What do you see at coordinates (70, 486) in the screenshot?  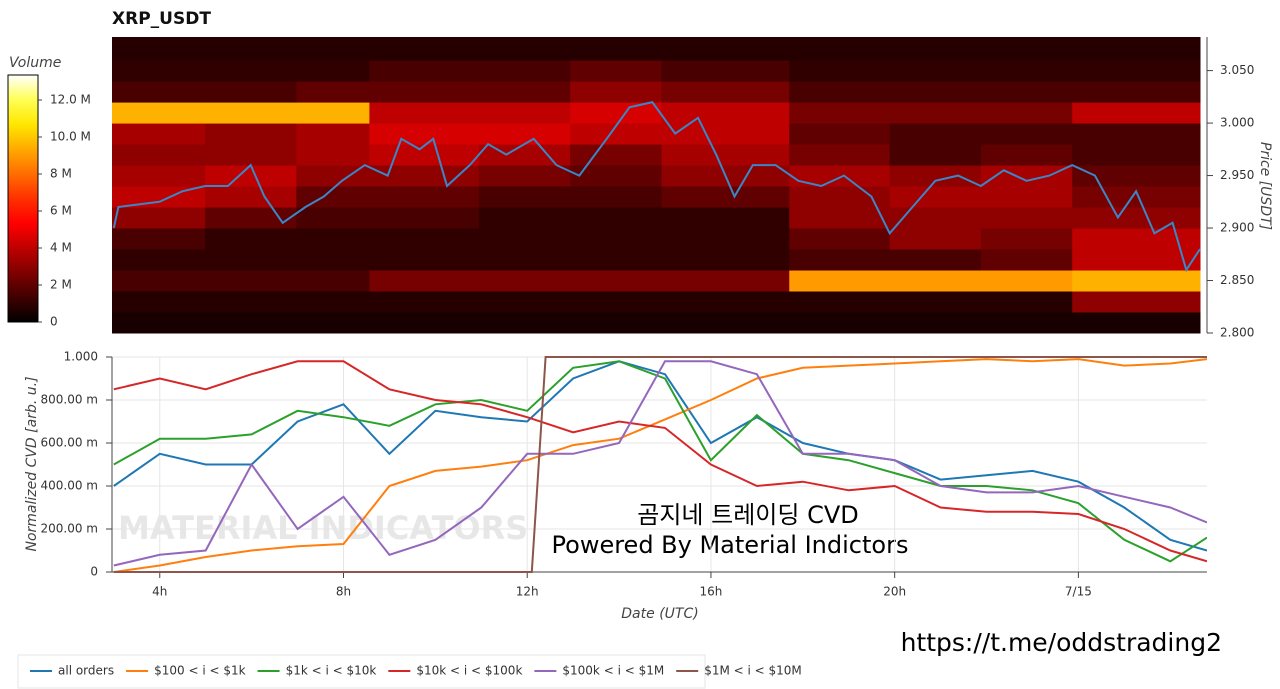 I see `y-tick-label: 400.00 m` at bounding box center [70, 486].